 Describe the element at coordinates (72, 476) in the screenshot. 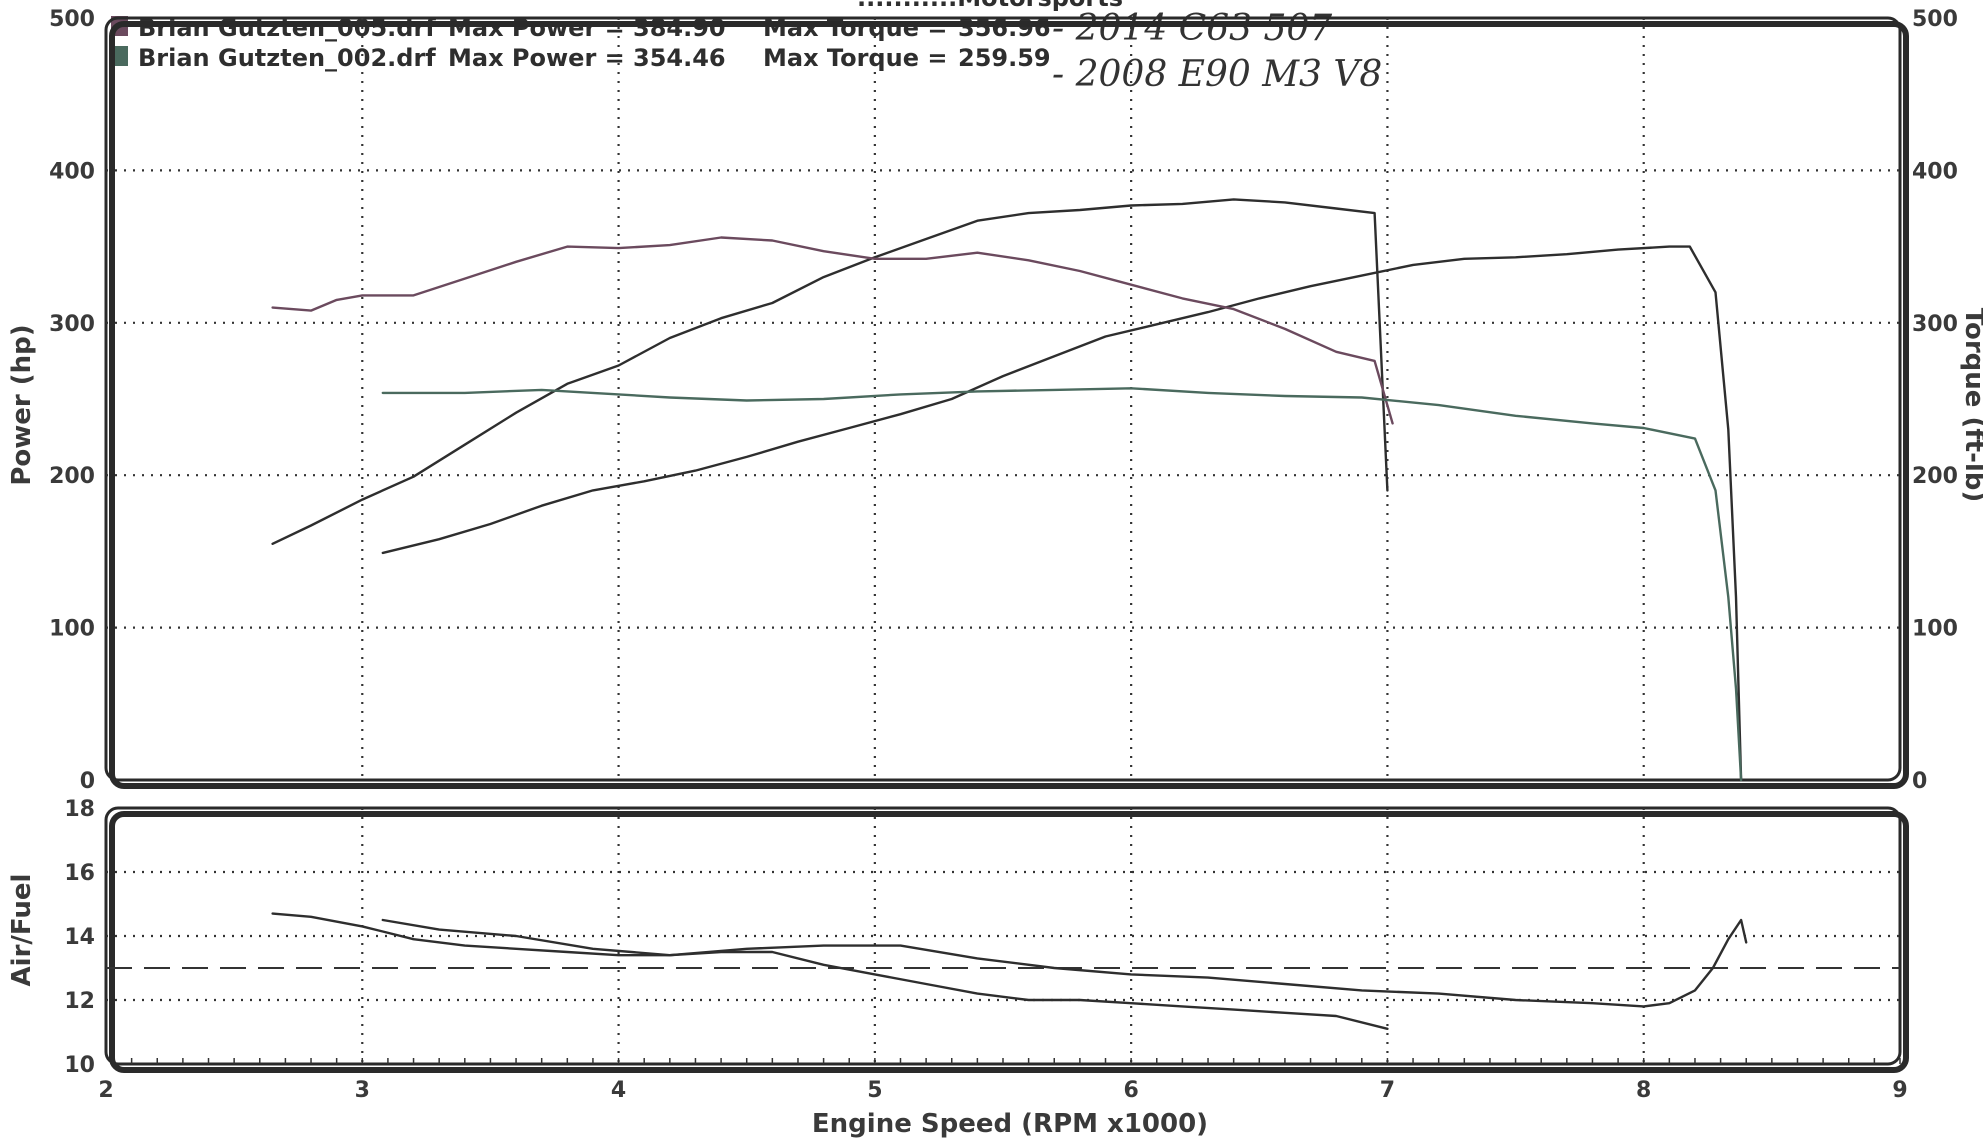

I see `y-tick-label-power-200: 200` at that location.